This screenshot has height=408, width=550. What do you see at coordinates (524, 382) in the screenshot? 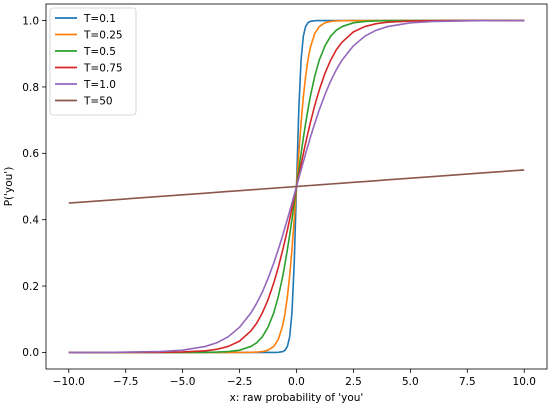
I see `x-tick-label: 10.0` at bounding box center [524, 382].